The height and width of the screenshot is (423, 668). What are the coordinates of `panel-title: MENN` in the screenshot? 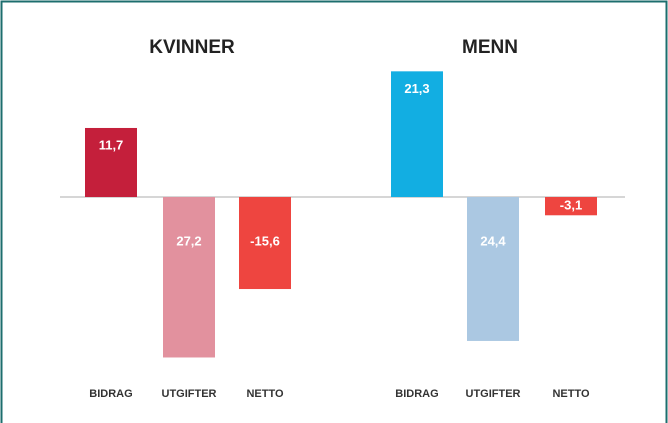 It's located at (490, 47).